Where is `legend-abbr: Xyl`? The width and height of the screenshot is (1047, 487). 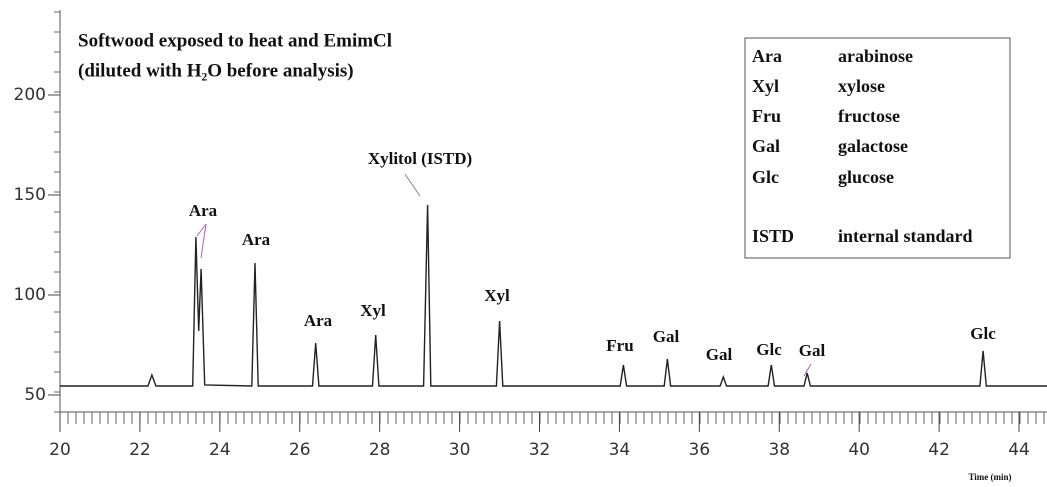
legend-abbr: Xyl is located at coordinates (765, 86).